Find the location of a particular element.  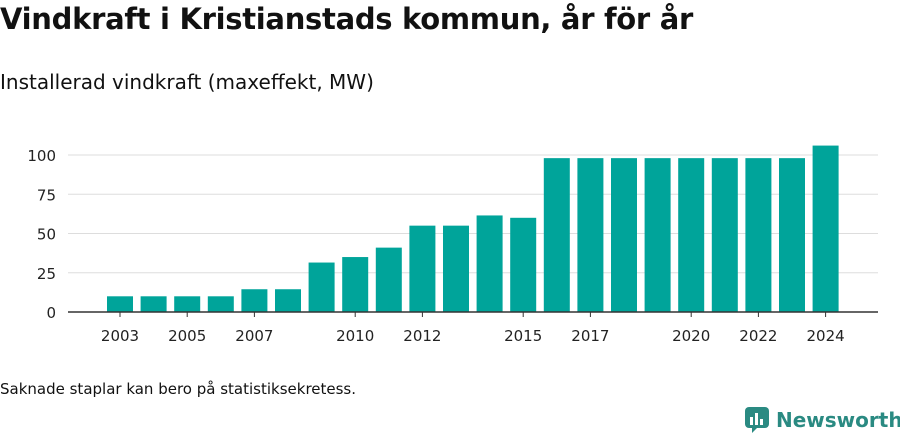

x-tick-label: 2017 is located at coordinates (590, 336).